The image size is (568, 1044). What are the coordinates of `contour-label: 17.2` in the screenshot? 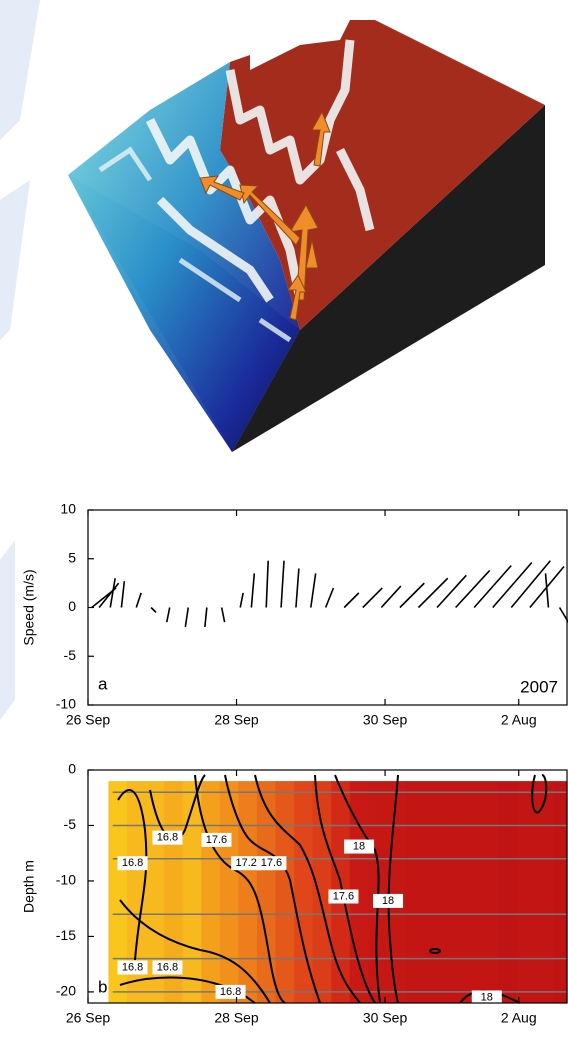 It's located at (245, 863).